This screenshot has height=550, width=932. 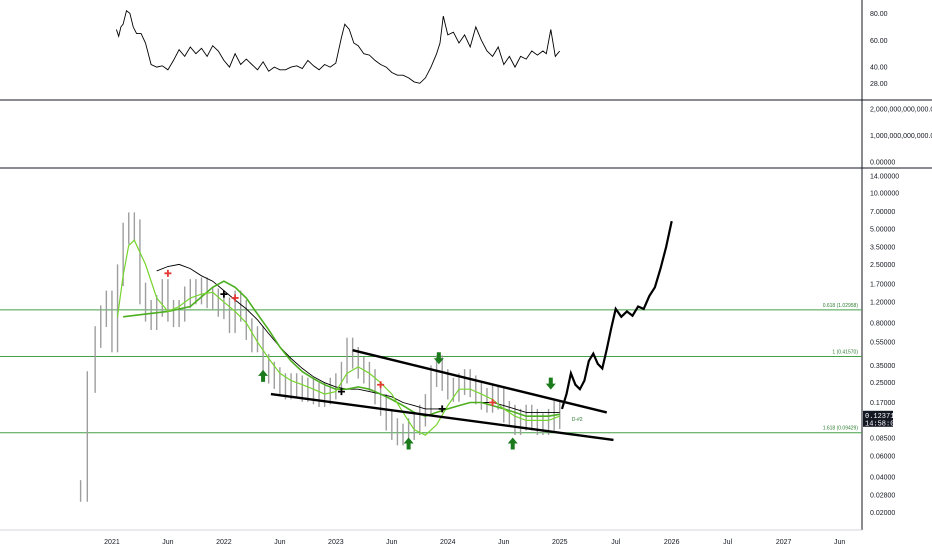 I want to click on price-tick-label: 7.00000, so click(x=882, y=212).